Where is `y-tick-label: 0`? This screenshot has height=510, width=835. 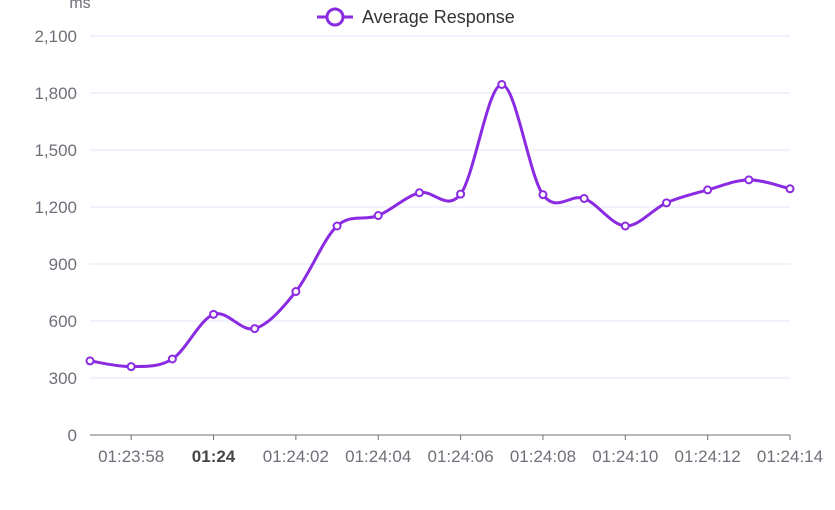
y-tick-label: 0 is located at coordinates (72, 435).